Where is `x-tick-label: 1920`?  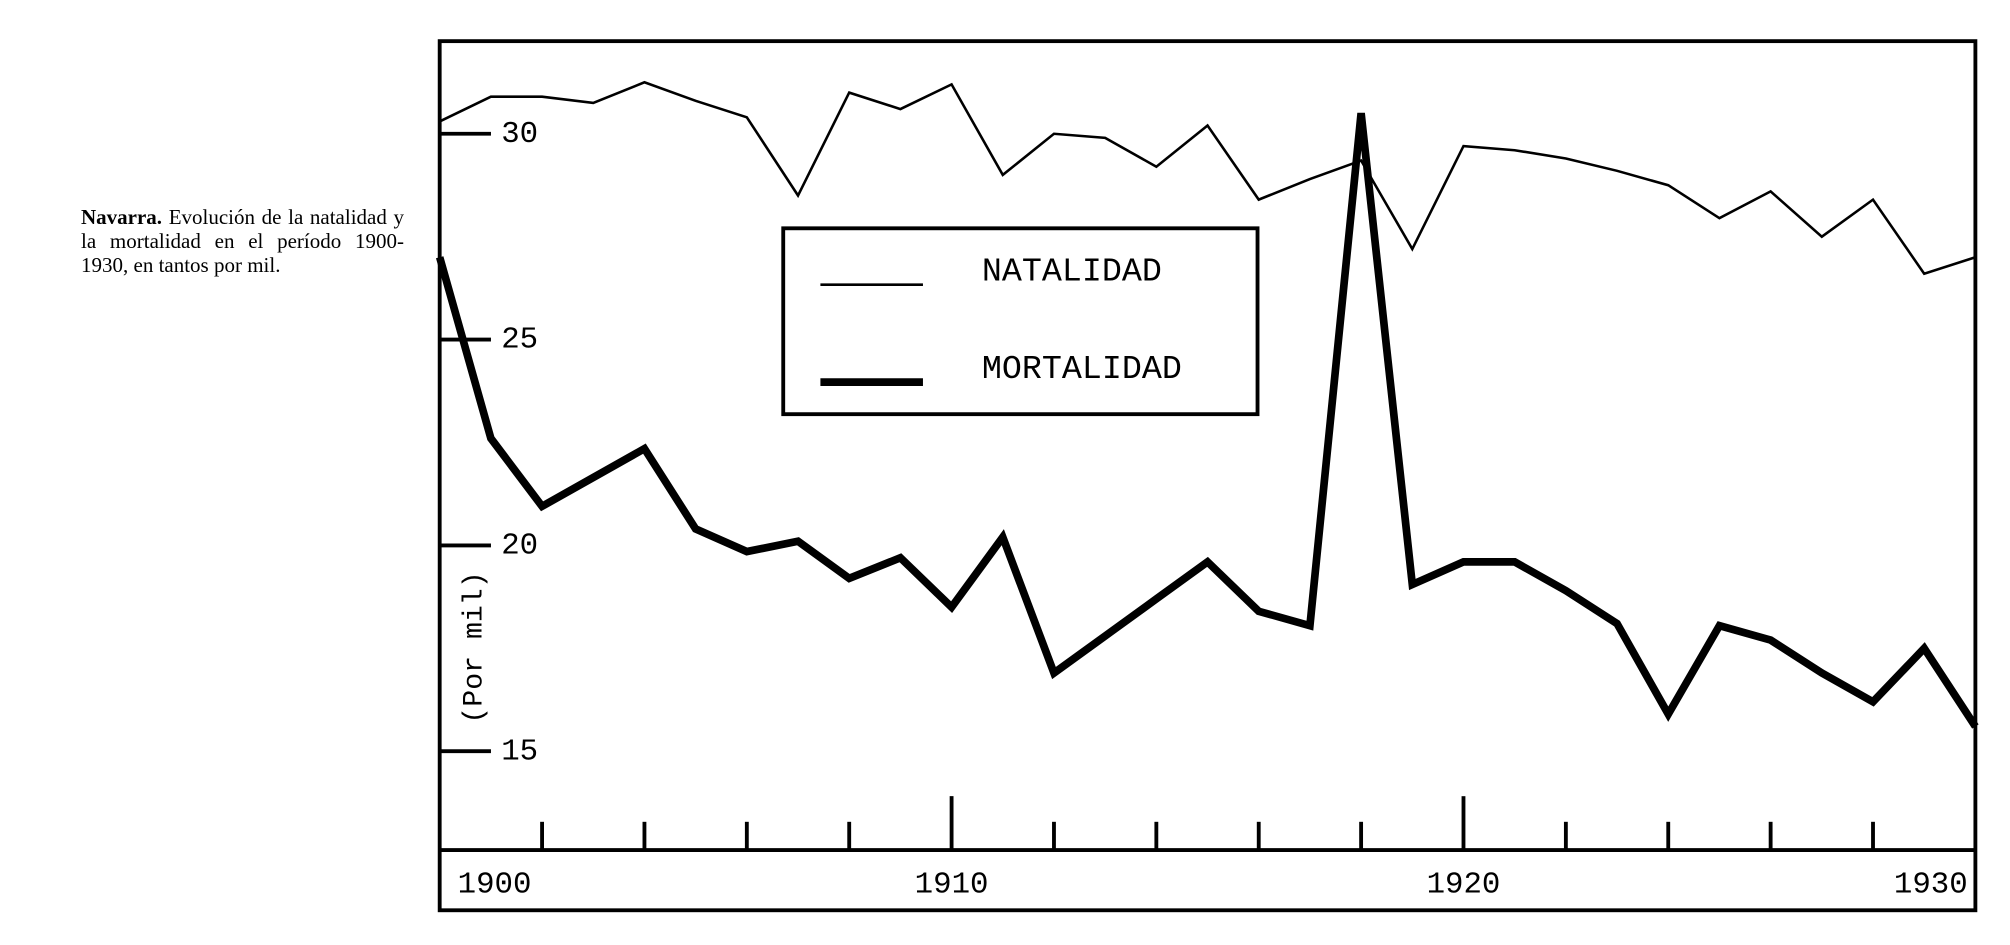
x-tick-label: 1920 is located at coordinates (1464, 885).